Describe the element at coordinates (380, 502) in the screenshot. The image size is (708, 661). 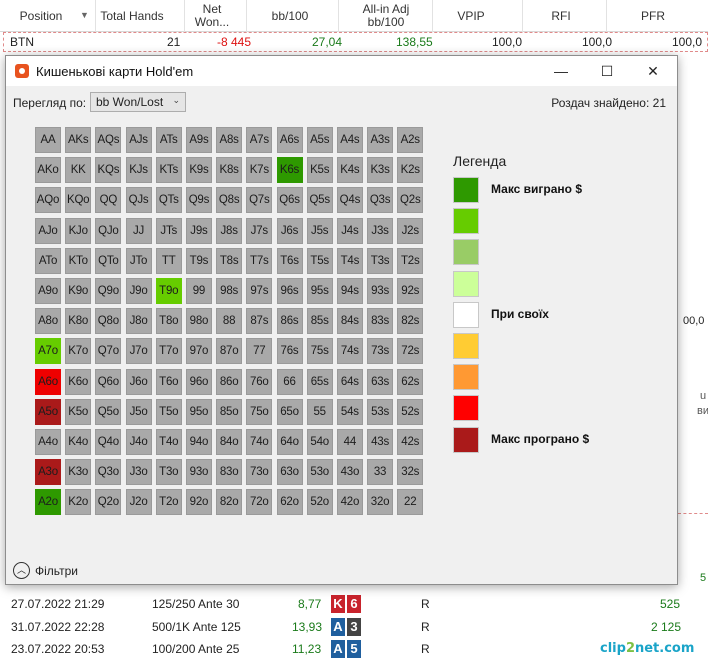
I see `hand-cell-32o: 32o` at that location.